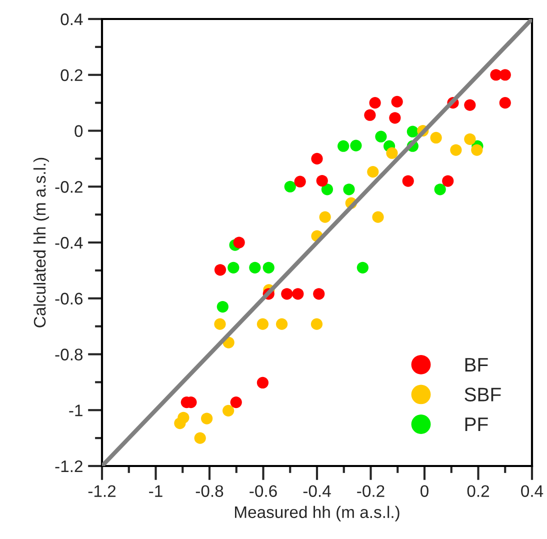 The height and width of the screenshot is (539, 547). Describe the element at coordinates (69, 242) in the screenshot. I see `y-tick-label: -0.4` at that location.